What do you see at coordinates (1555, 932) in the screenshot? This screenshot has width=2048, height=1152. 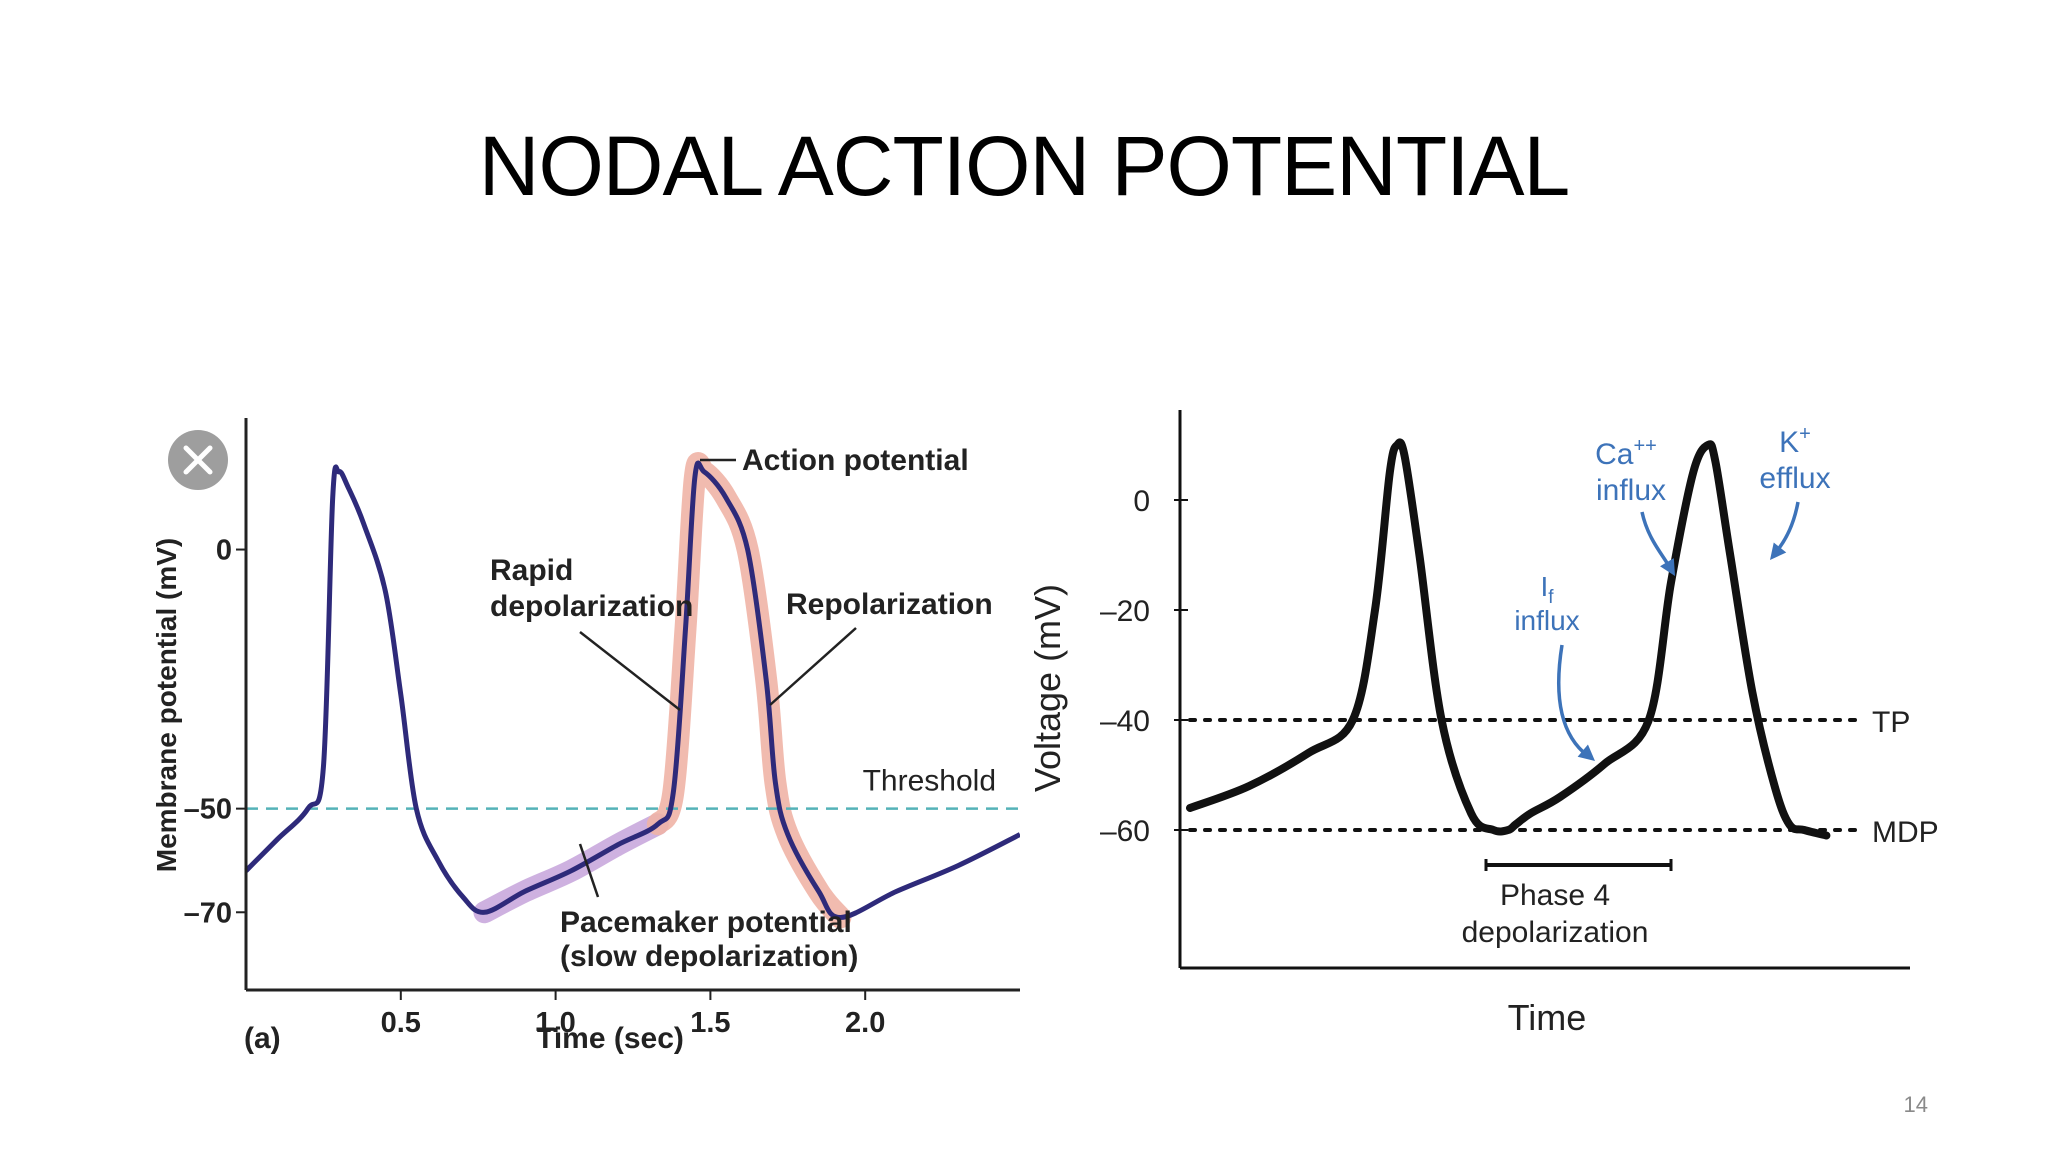 I see `phase-label: depolarization` at bounding box center [1555, 932].